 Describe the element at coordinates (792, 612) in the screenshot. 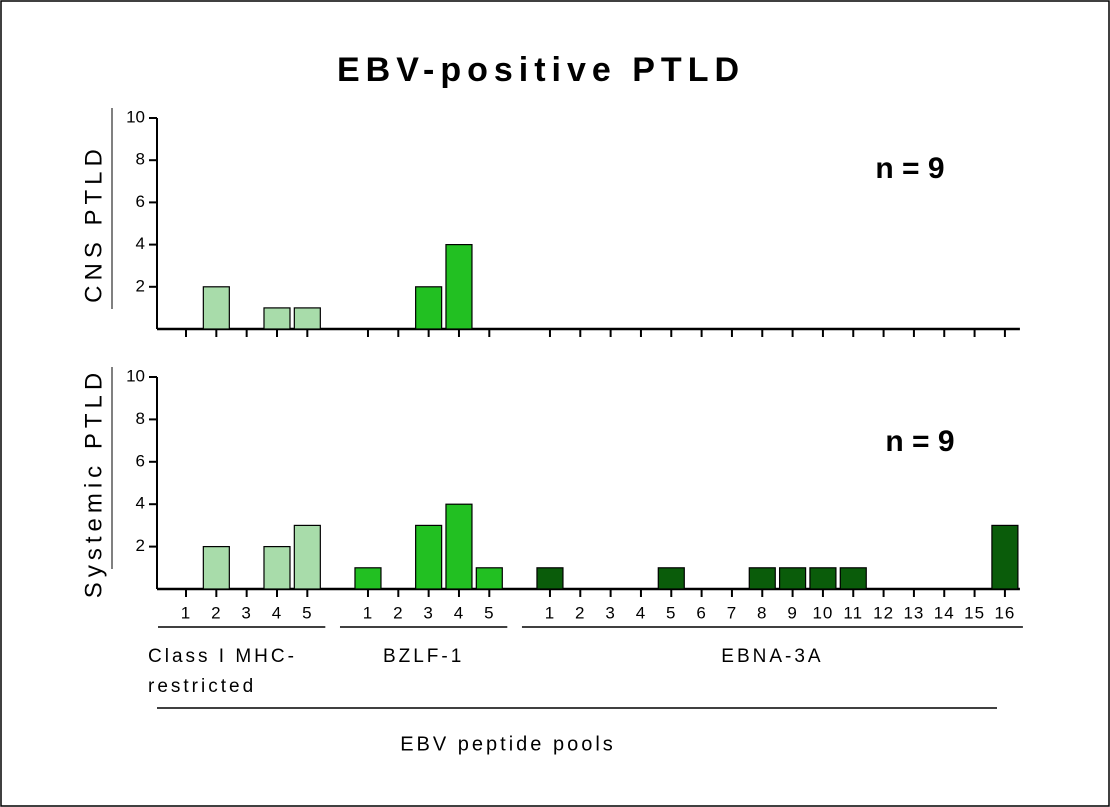

I see `x-tick-label: 9` at that location.